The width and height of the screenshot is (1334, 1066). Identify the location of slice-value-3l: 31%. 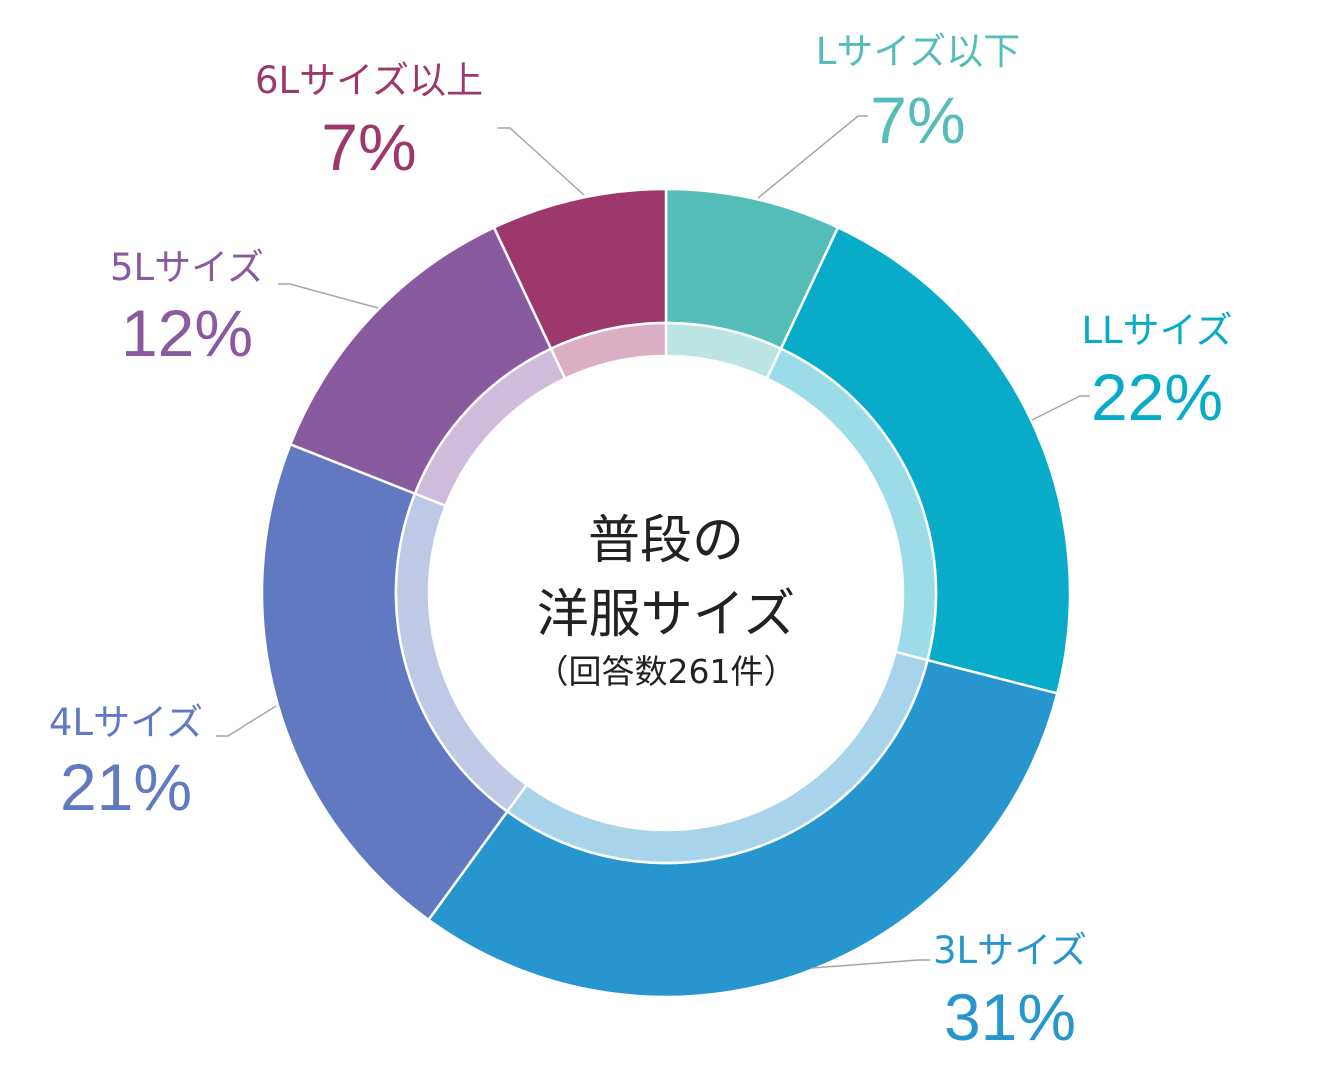
(1010, 1017).